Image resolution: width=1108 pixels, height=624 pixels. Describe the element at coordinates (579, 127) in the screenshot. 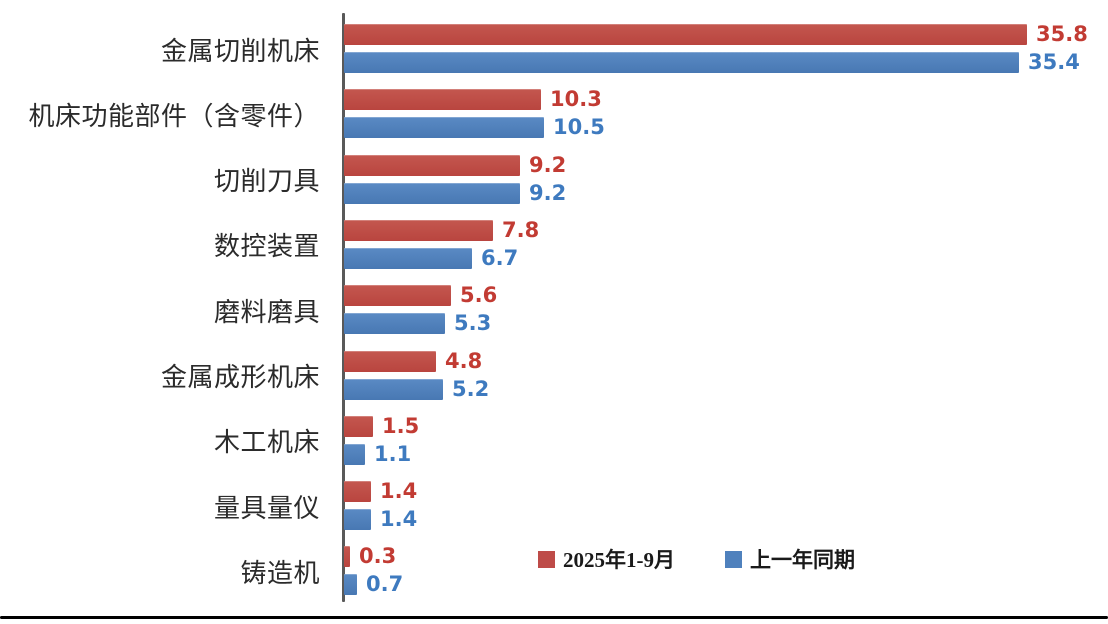

I see `value-label: 10.5` at that location.